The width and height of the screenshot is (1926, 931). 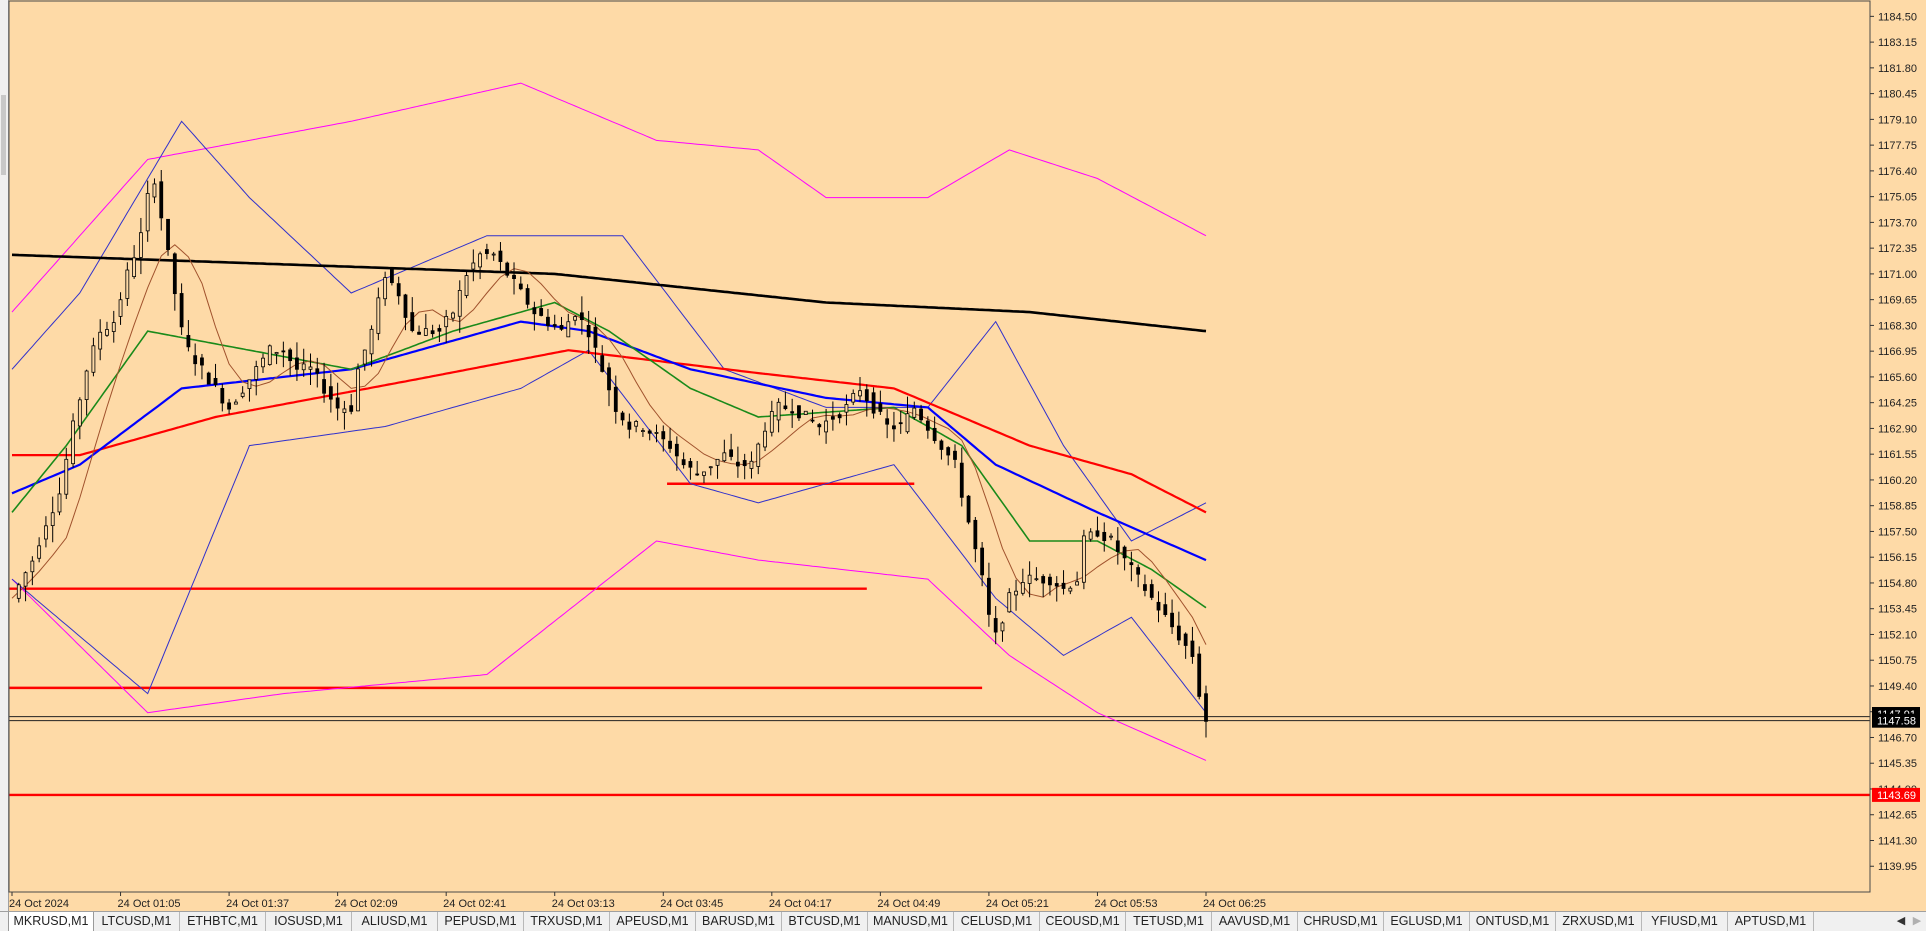 What do you see at coordinates (1897, 17) in the screenshot?
I see `price-tick-label: 1184.50` at bounding box center [1897, 17].